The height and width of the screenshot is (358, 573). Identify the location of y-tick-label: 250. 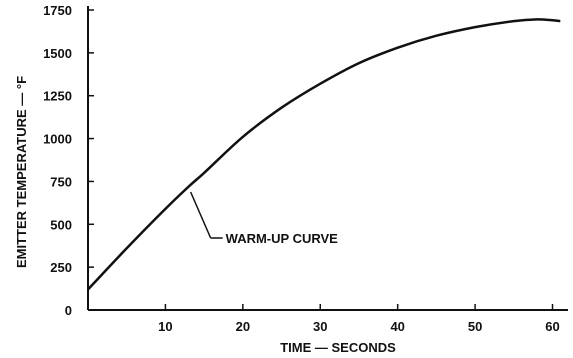
(61, 267).